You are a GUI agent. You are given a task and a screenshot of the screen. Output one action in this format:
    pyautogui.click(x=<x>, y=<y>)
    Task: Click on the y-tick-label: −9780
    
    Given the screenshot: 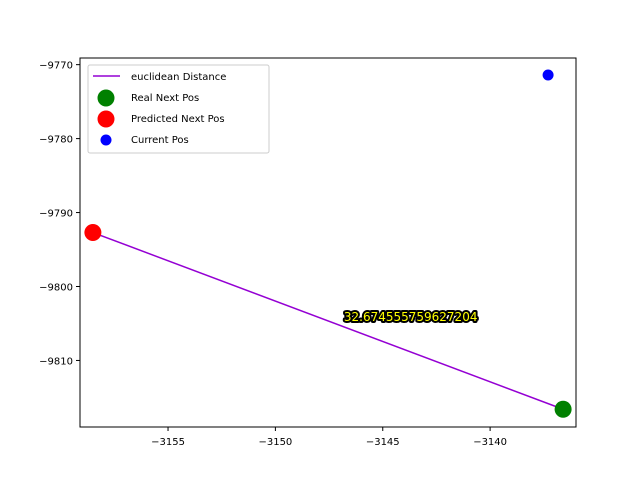 What is the action you would take?
    pyautogui.click(x=56, y=140)
    